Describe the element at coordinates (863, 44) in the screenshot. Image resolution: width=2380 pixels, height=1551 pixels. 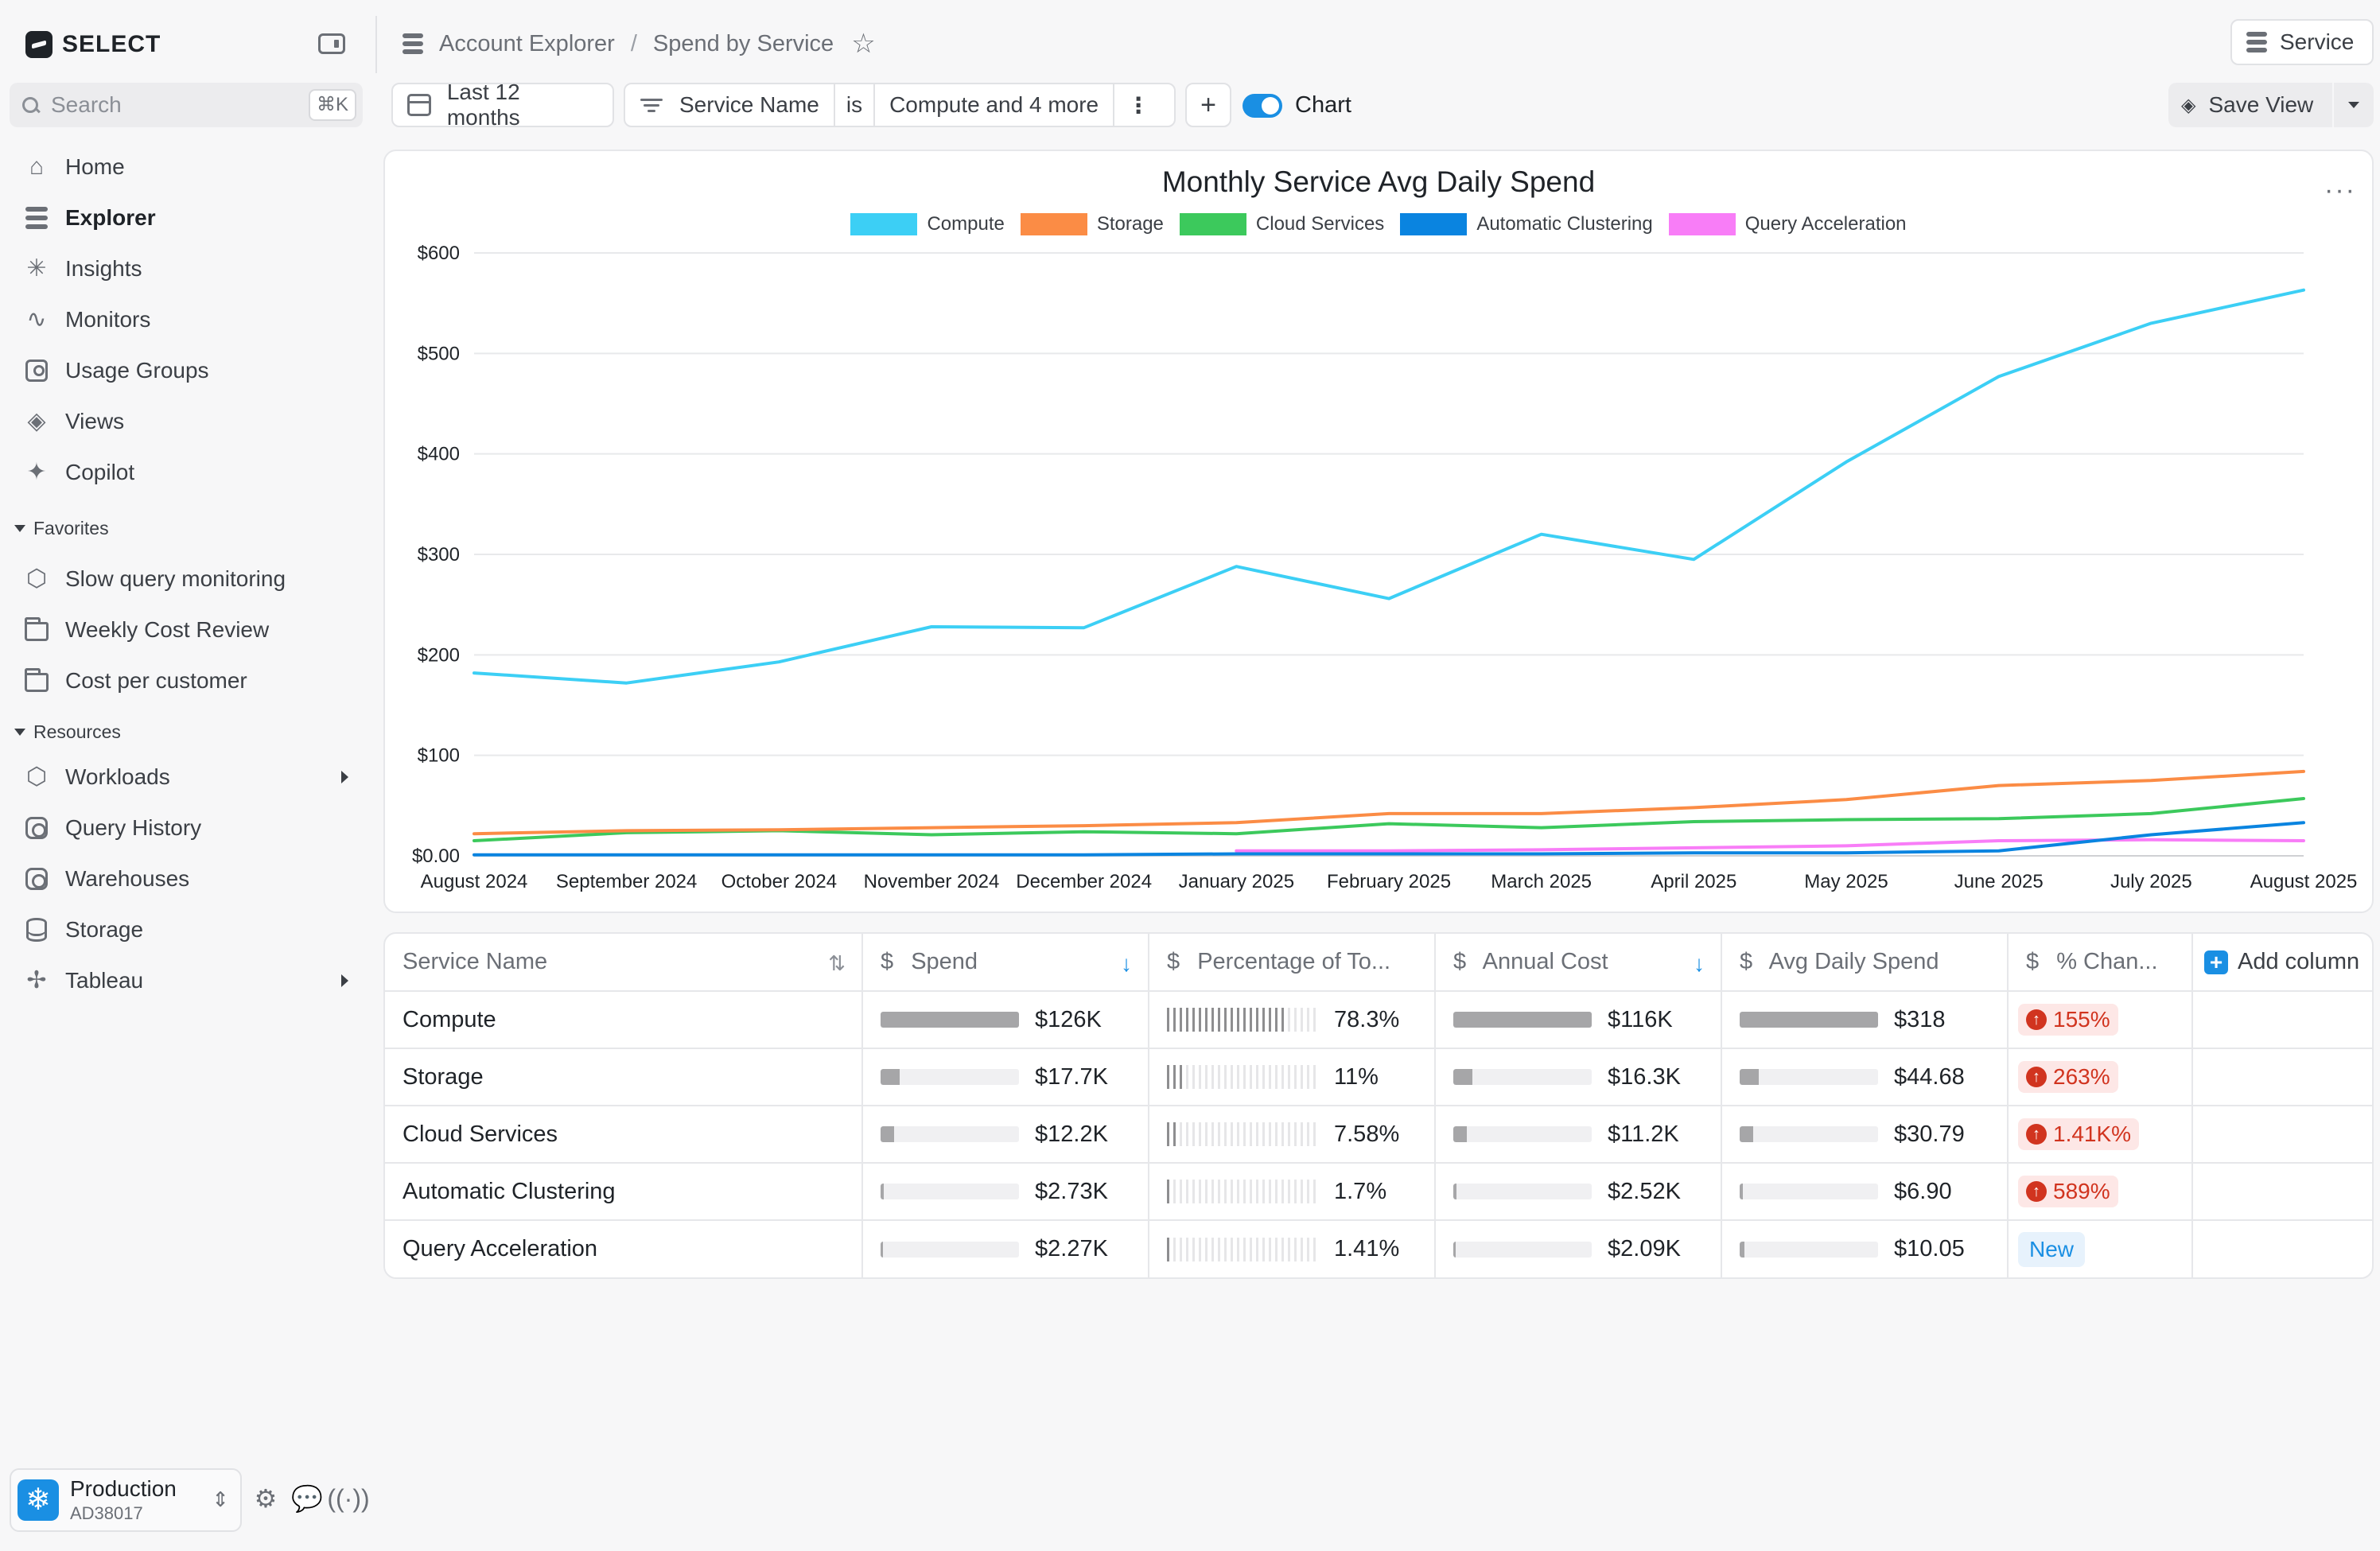
I see `star-icon: ☆` at that location.